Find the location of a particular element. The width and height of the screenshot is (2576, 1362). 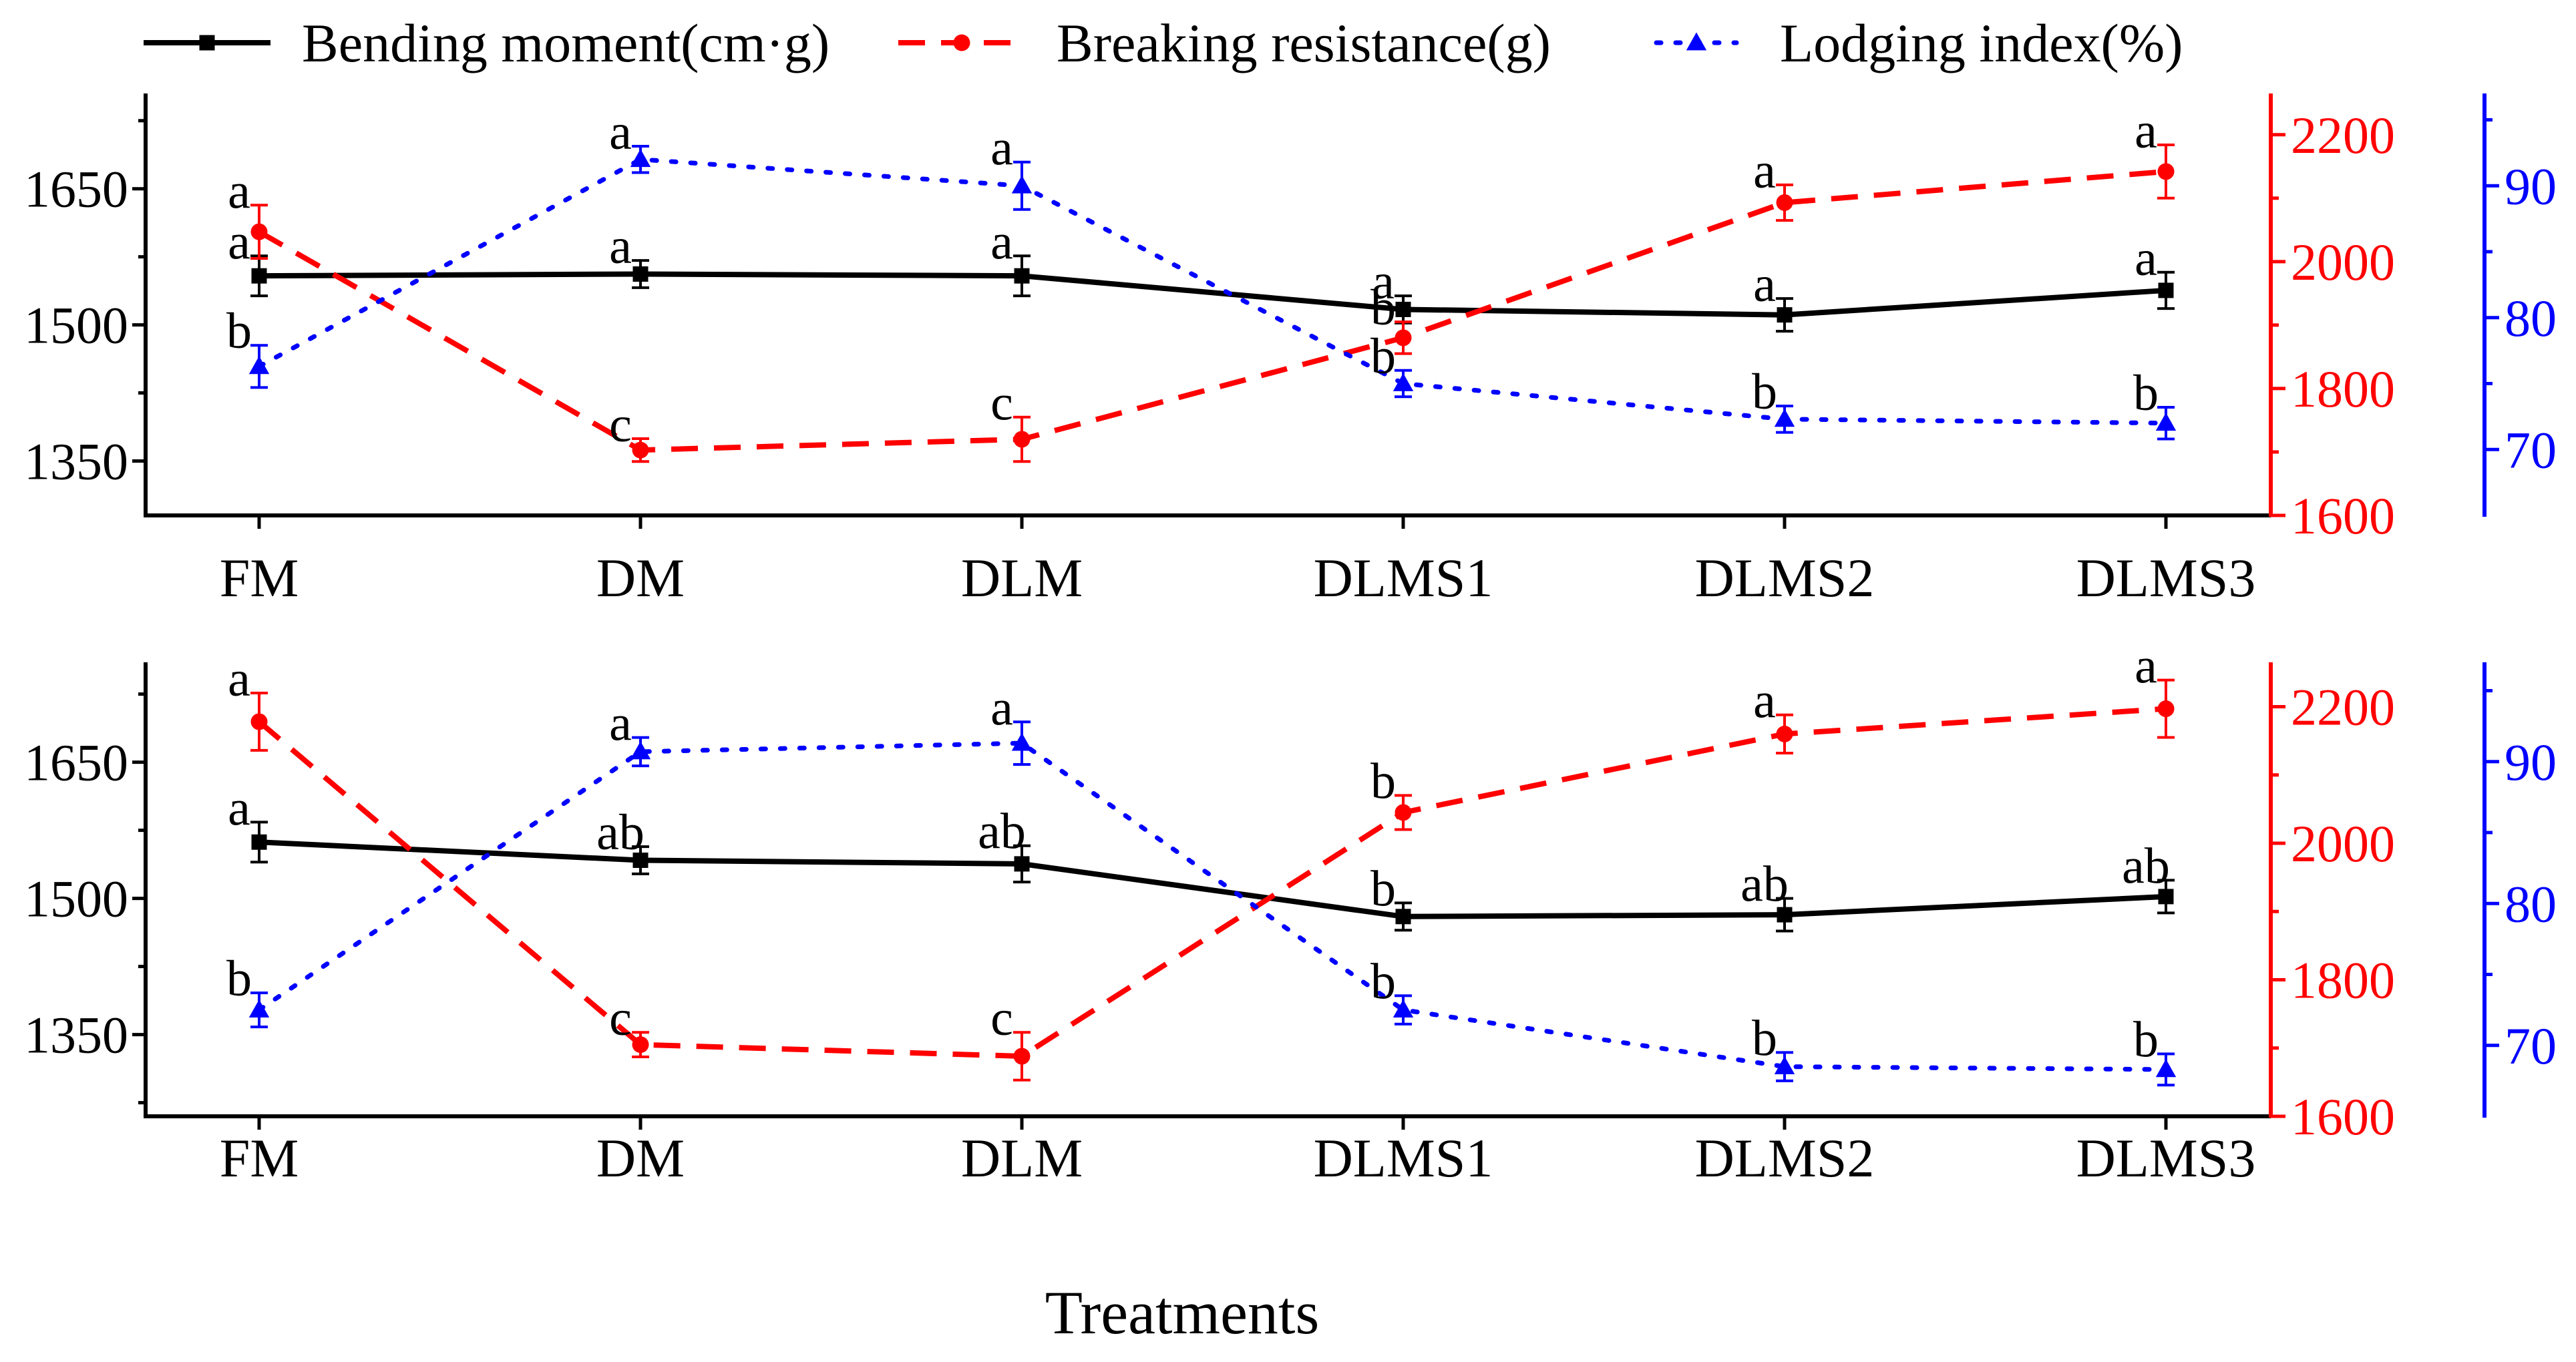

legend-label: Lodging index(%) is located at coordinates (1981, 43).